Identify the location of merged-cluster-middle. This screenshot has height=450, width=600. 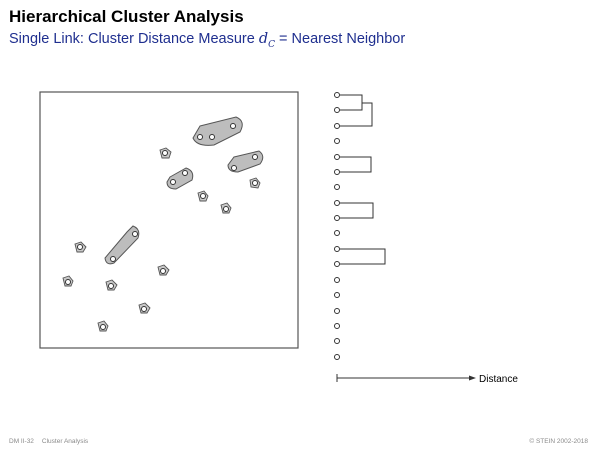
(180, 178).